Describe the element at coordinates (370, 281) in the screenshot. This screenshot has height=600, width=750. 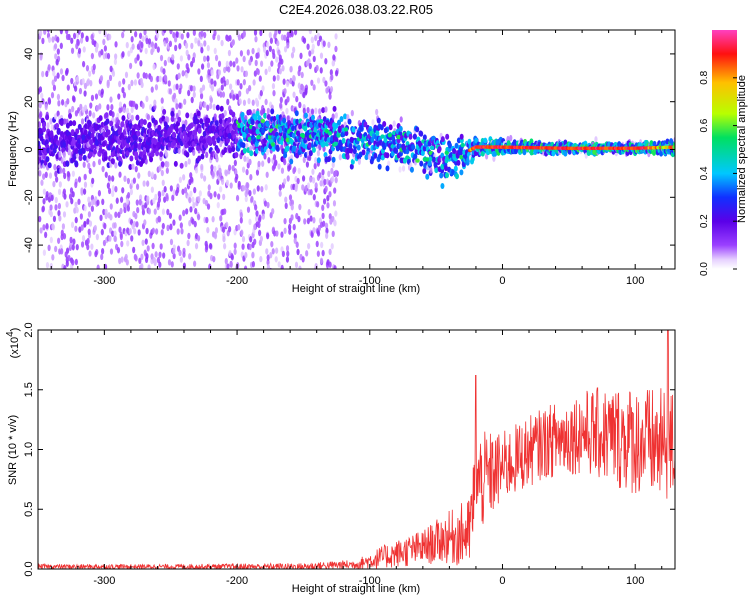
I see `spectrogram-xtick-label: -100` at that location.